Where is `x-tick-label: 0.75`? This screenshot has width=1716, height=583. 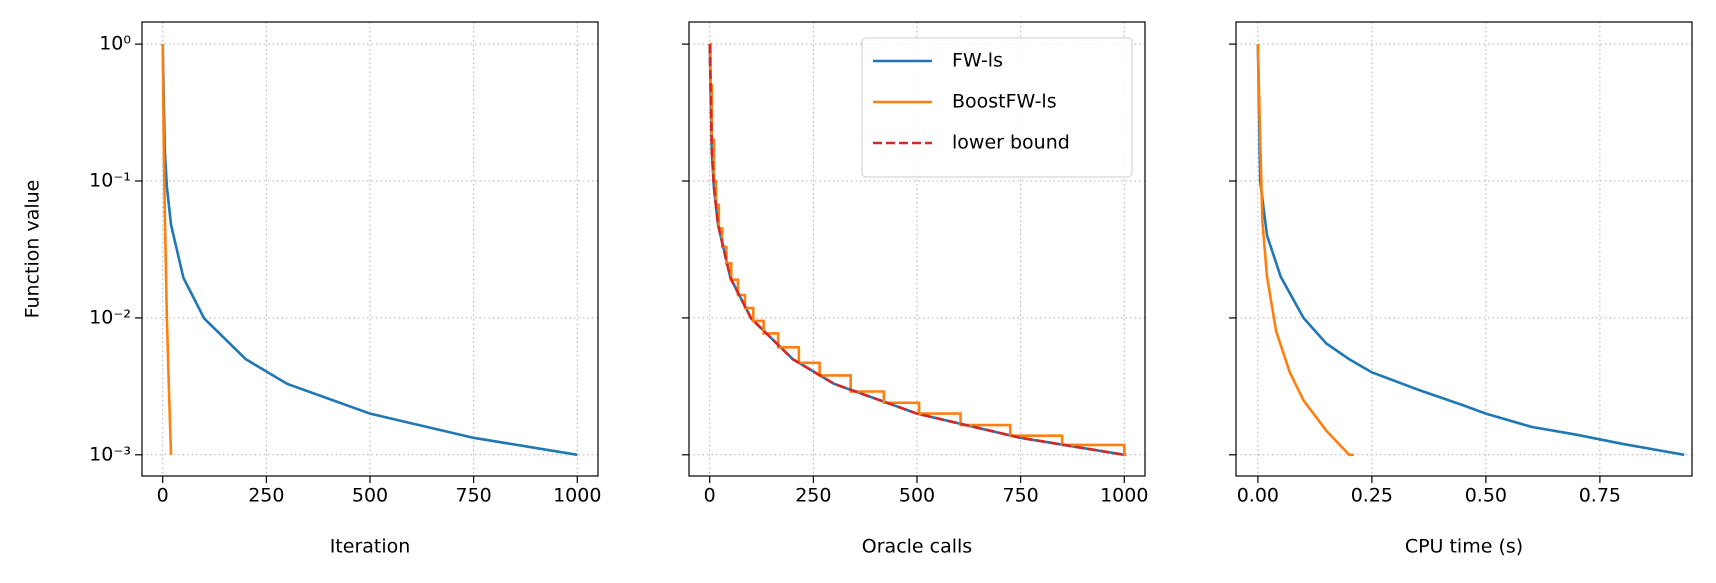 x-tick-label: 0.75 is located at coordinates (1600, 496).